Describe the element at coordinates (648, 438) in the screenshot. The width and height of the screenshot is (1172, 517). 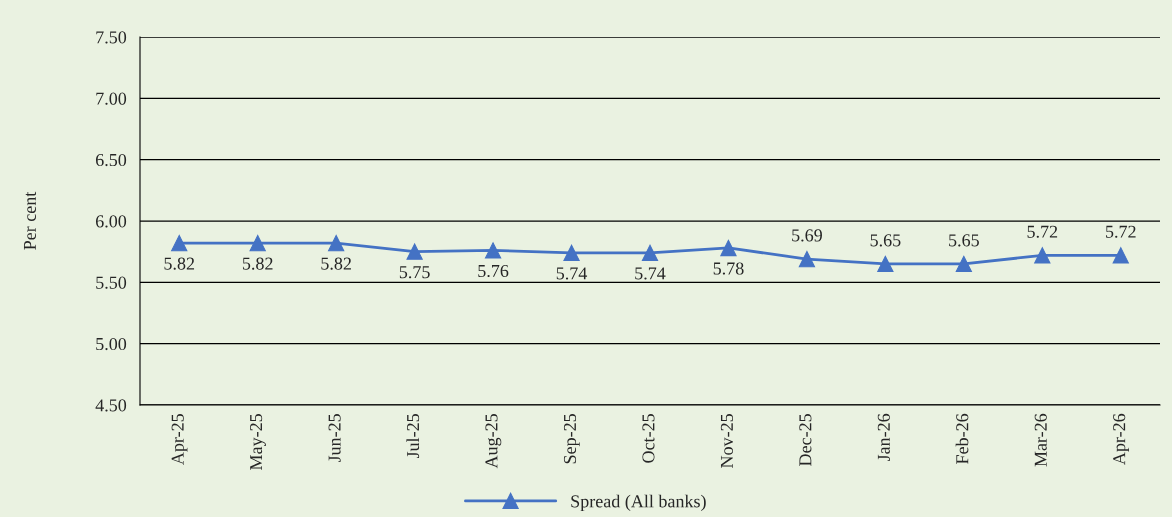
I see `x-tick-label: Oct-25` at that location.